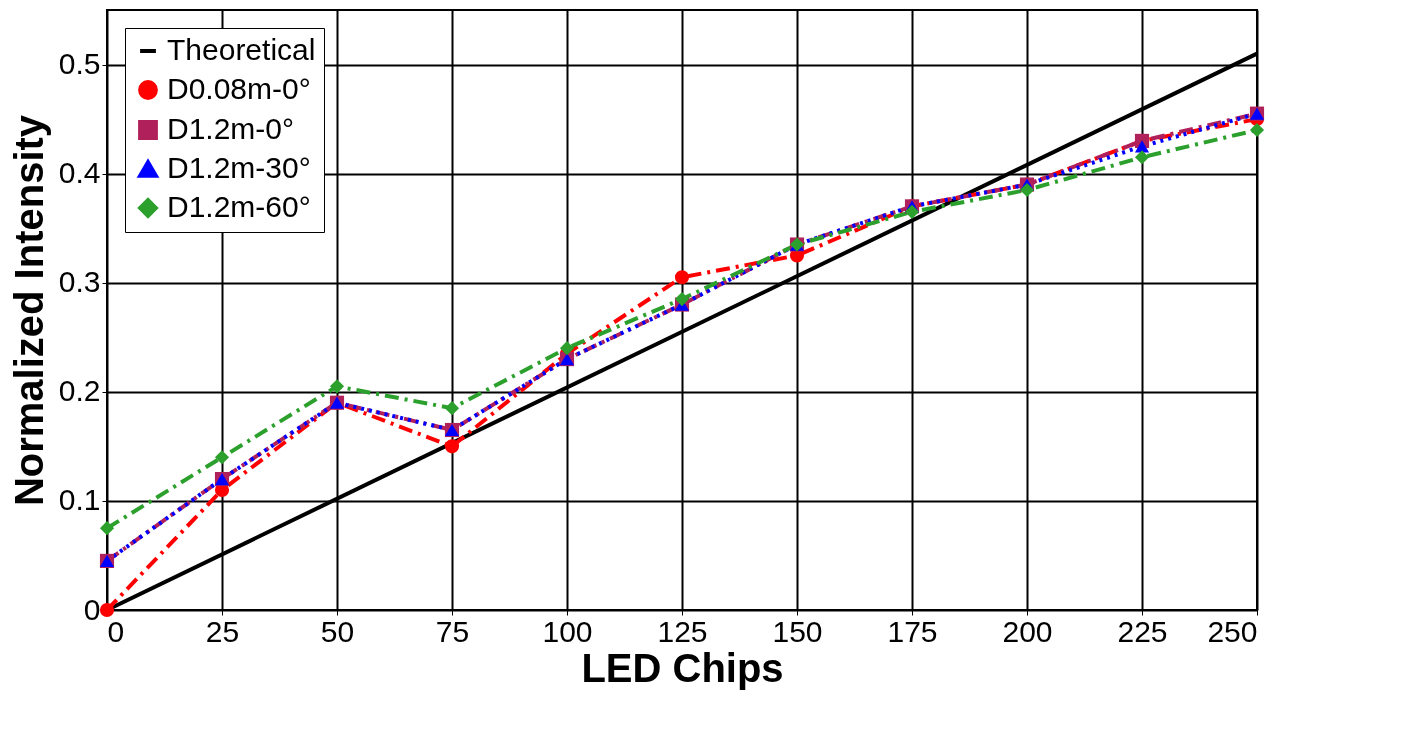 The height and width of the screenshot is (756, 1404). What do you see at coordinates (79, 173) in the screenshot?
I see `y-tick-label: 0.4` at bounding box center [79, 173].